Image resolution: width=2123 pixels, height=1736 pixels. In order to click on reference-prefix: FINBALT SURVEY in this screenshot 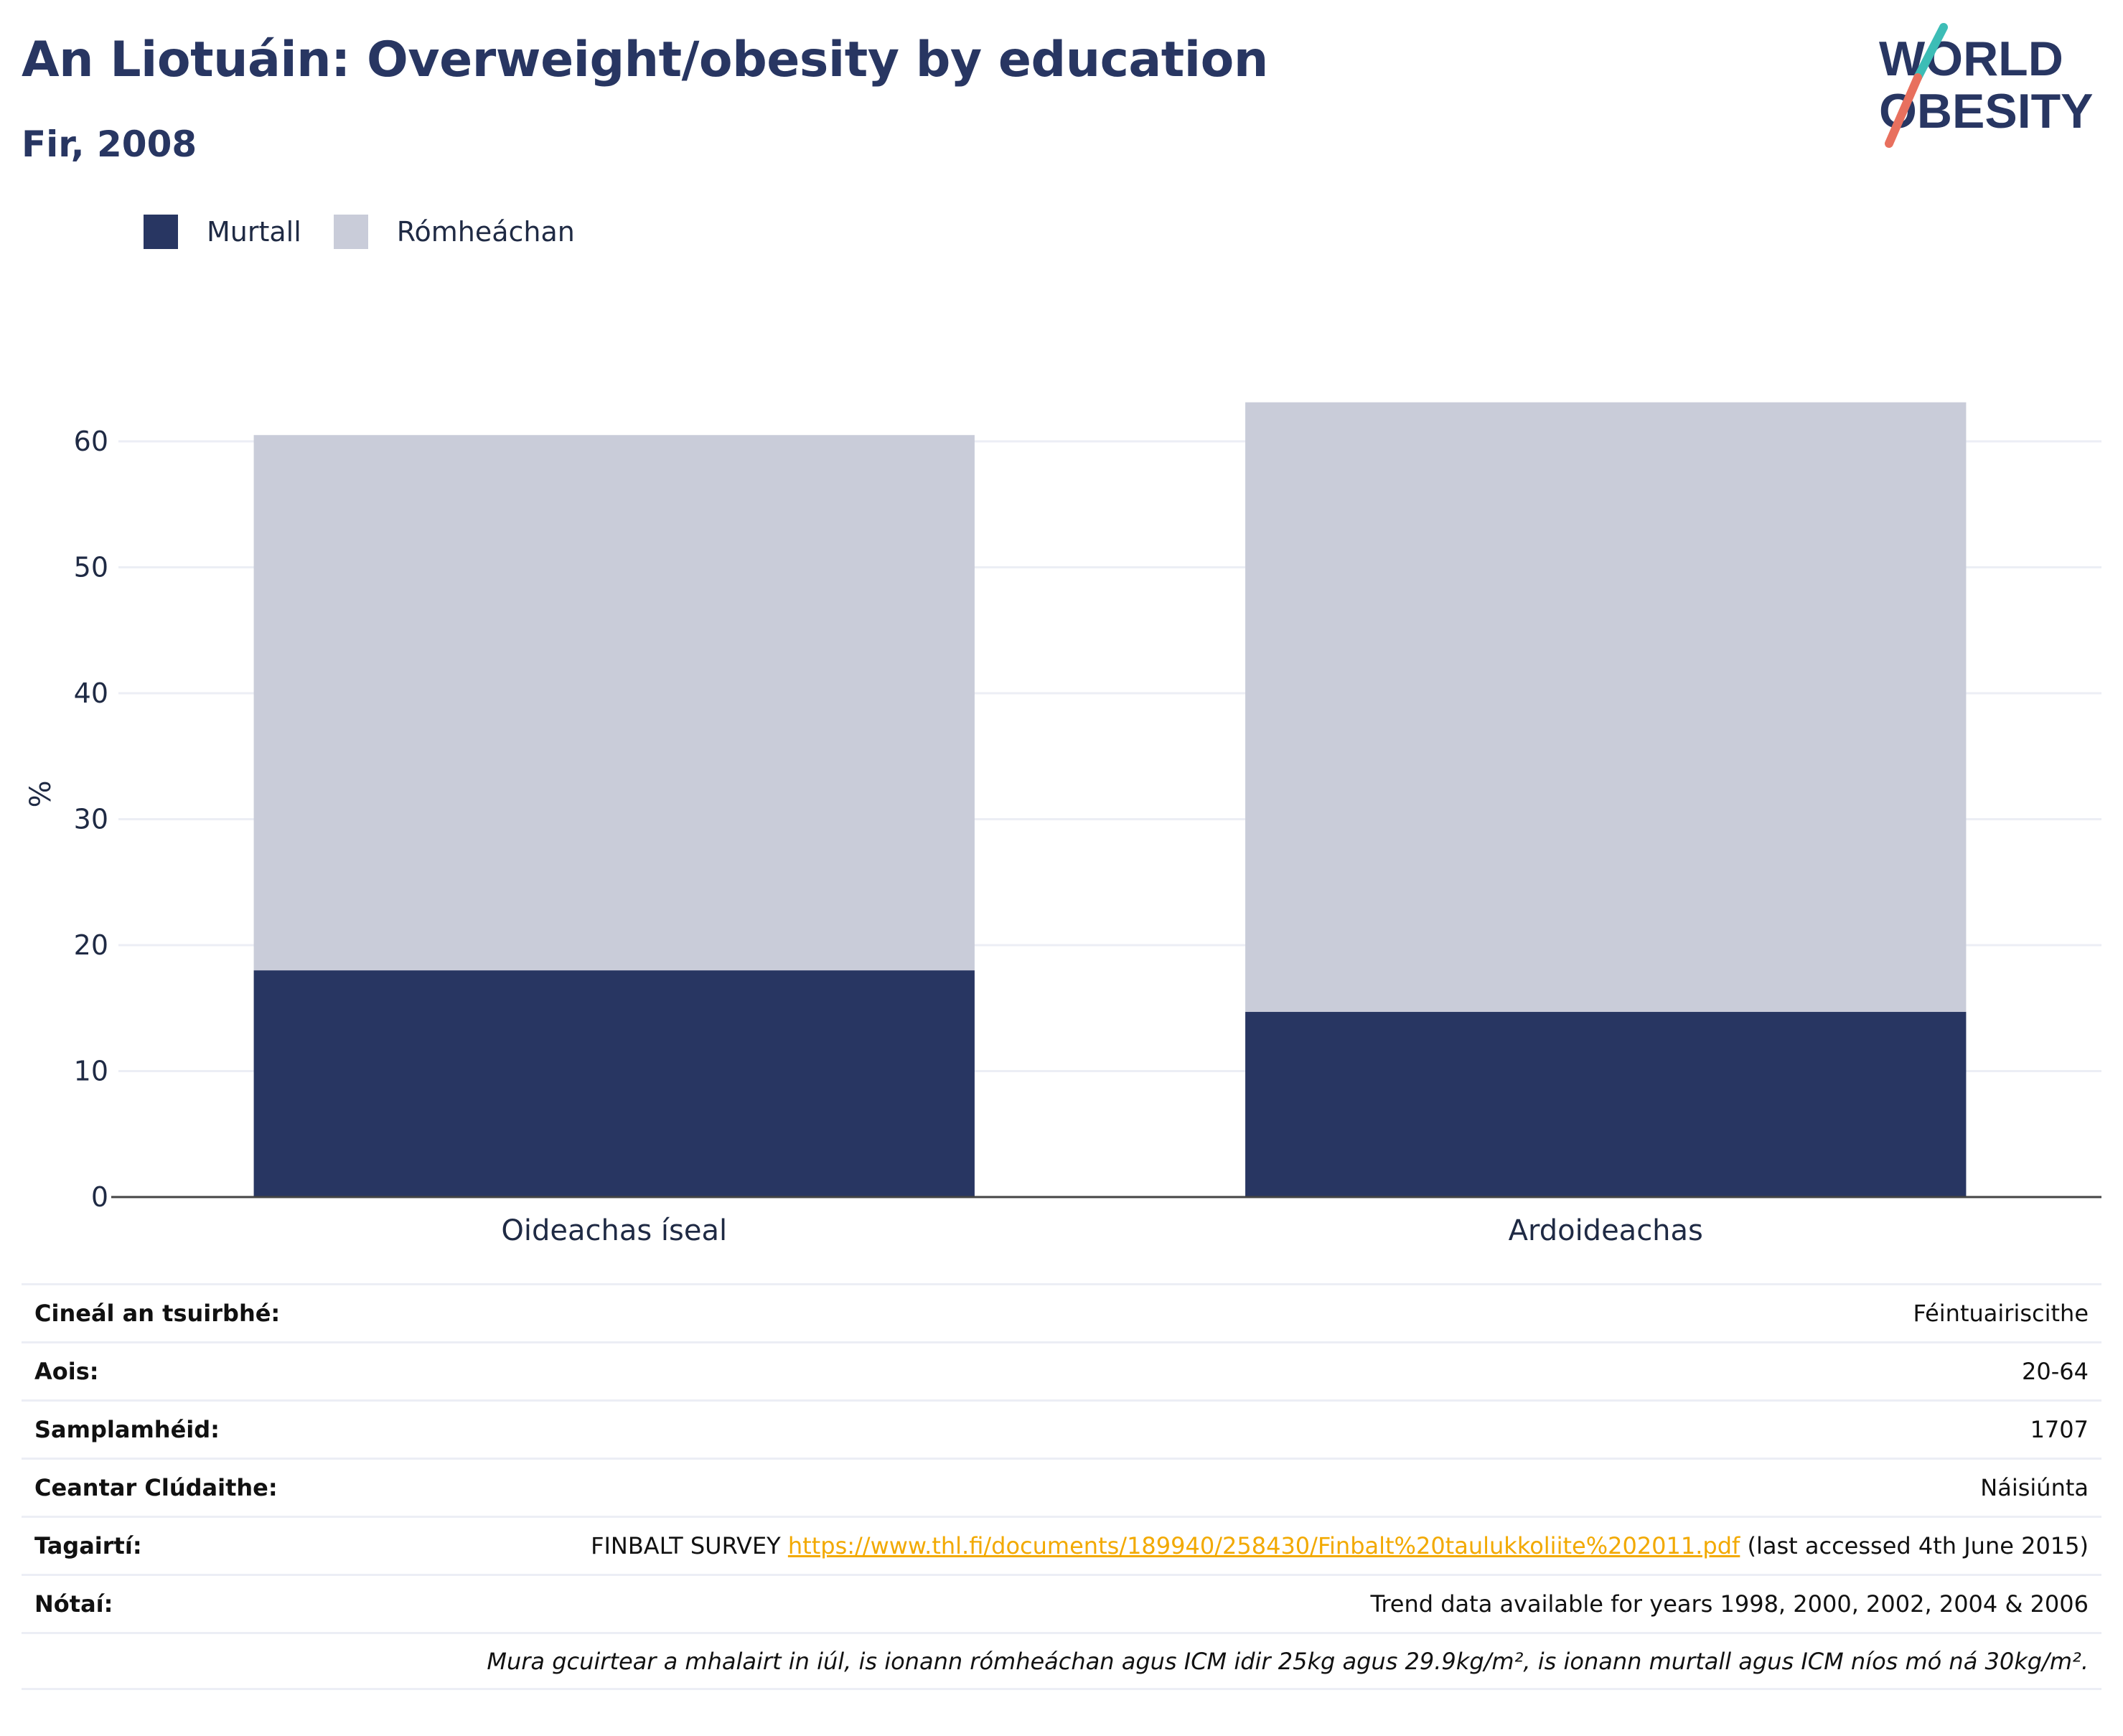, I will do `click(689, 1545)`.